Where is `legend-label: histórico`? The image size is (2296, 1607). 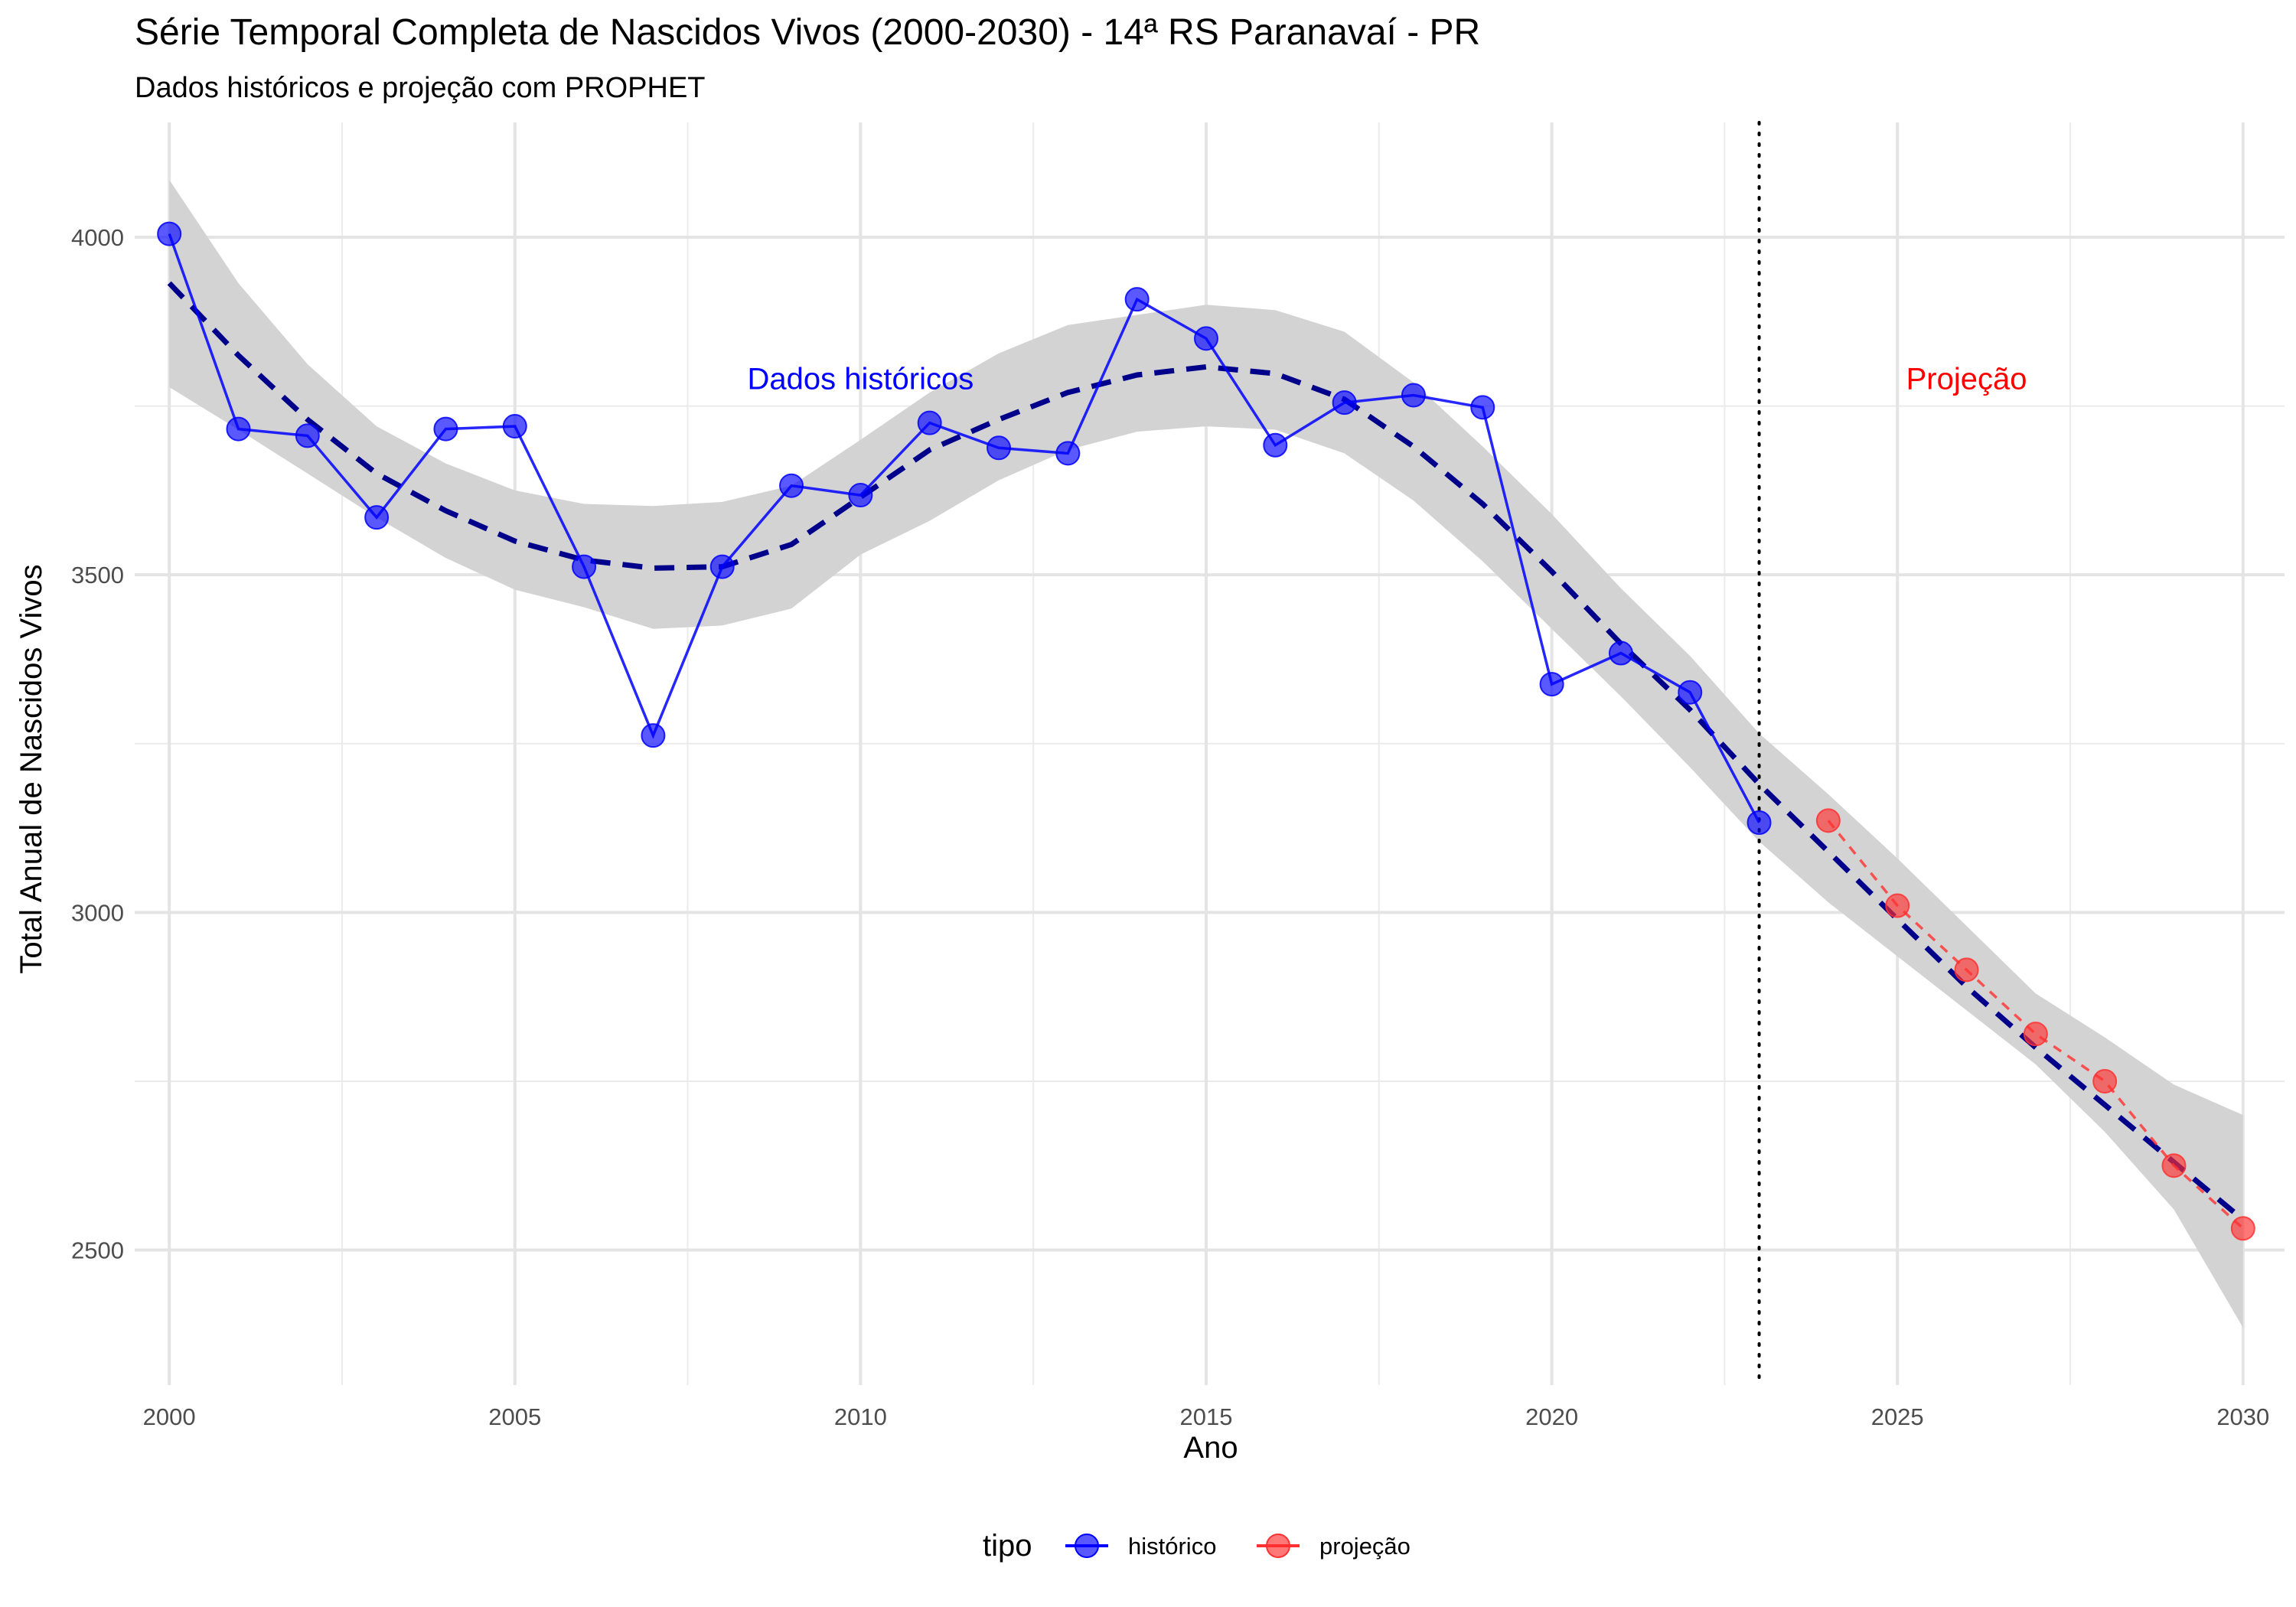 legend-label: histórico is located at coordinates (1172, 1546).